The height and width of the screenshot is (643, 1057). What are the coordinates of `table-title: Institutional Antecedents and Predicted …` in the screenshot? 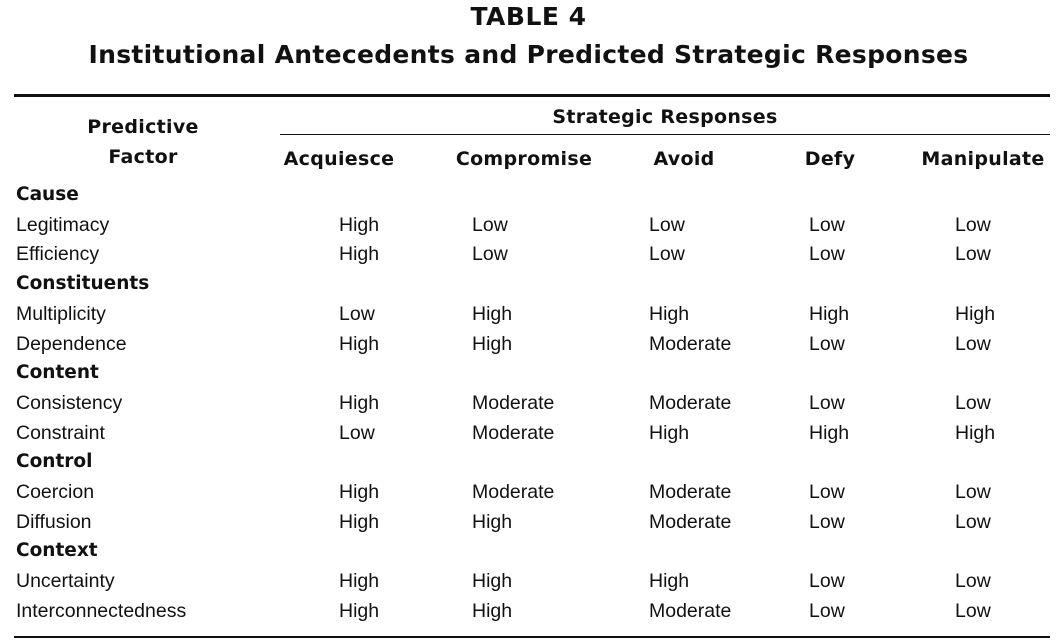 It's located at (528, 54).